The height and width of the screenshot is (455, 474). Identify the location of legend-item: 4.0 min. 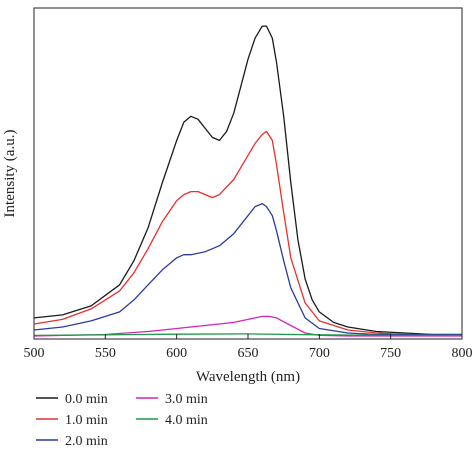
(172, 420).